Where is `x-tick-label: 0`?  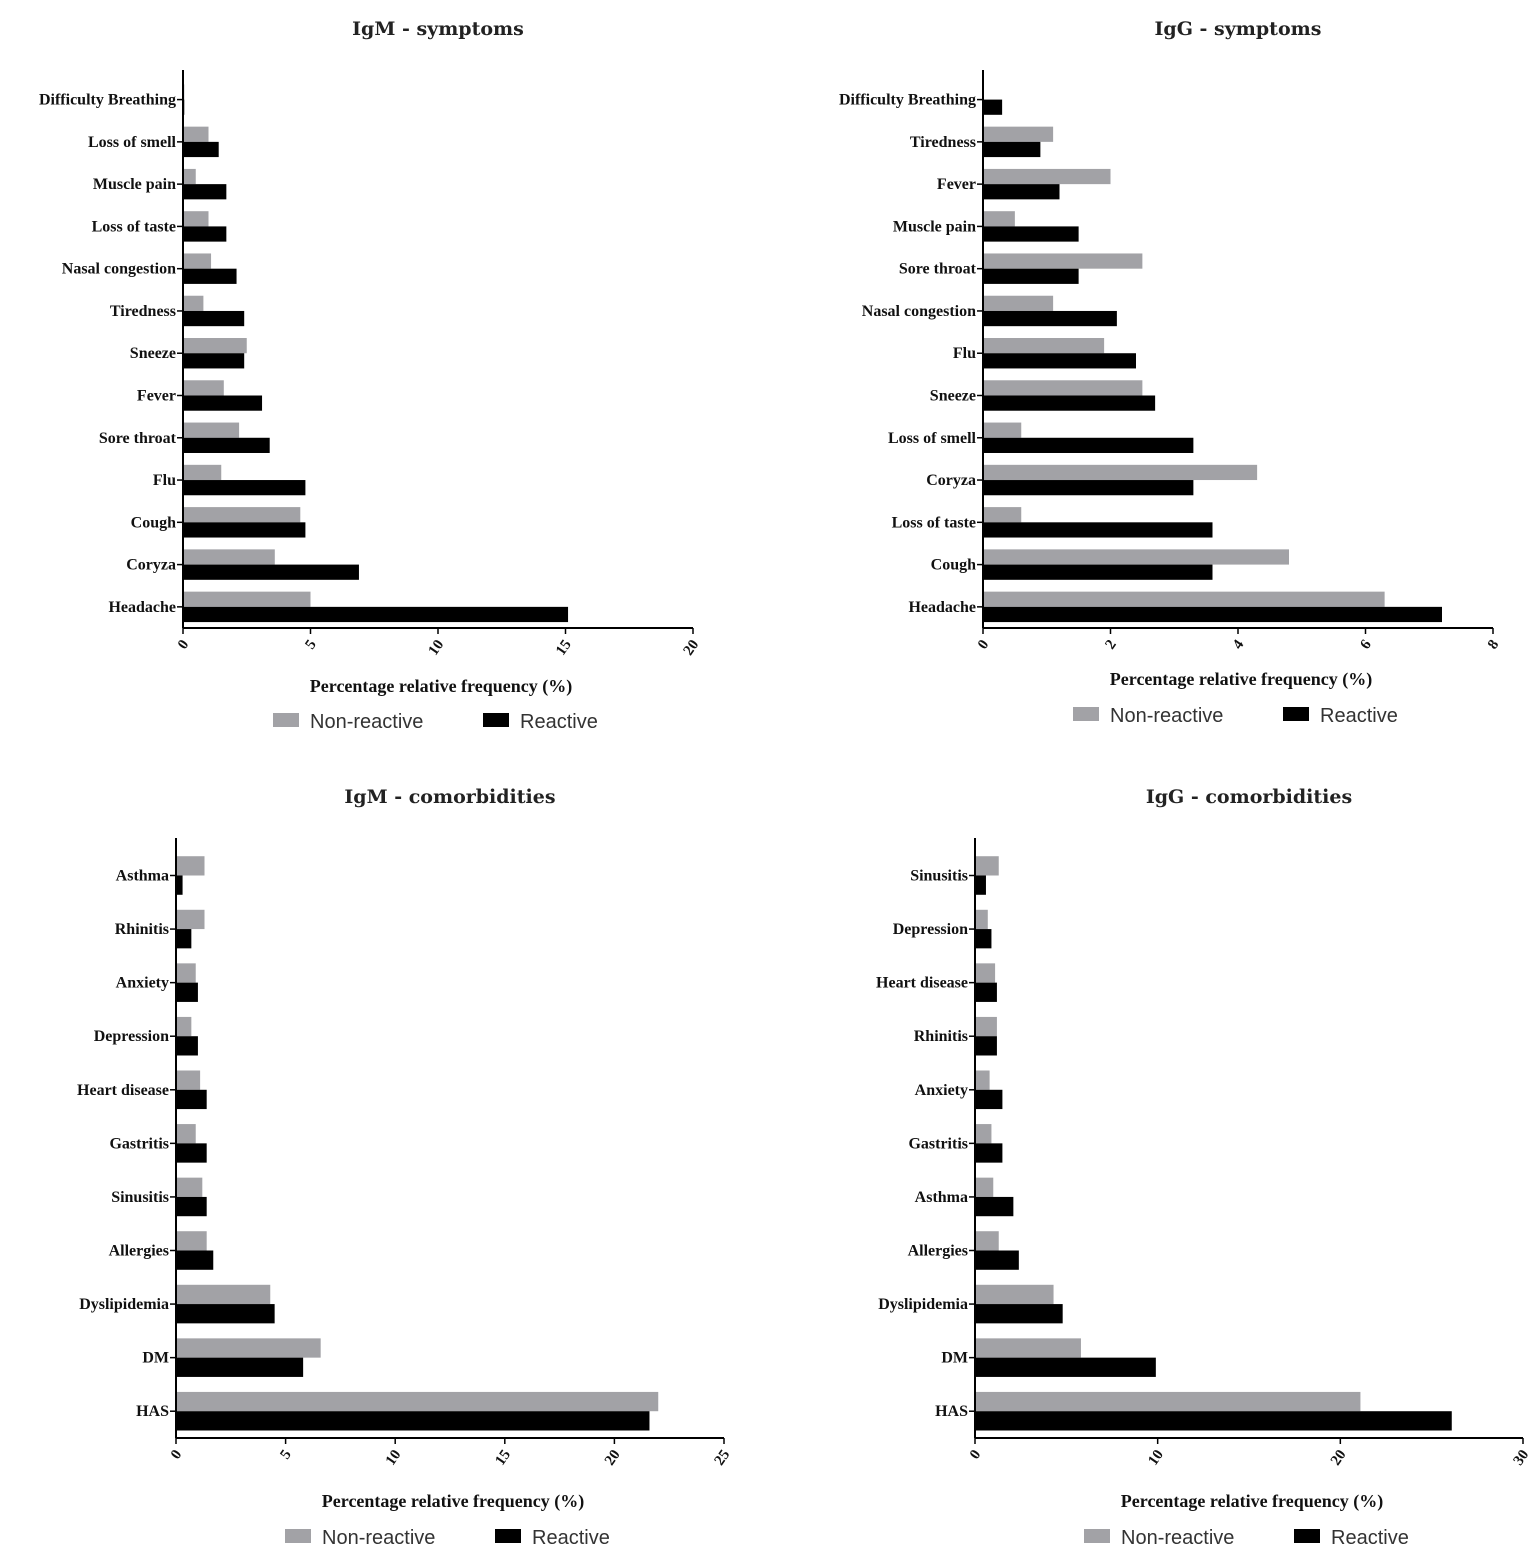
x-tick-label: 0 is located at coordinates (176, 1454).